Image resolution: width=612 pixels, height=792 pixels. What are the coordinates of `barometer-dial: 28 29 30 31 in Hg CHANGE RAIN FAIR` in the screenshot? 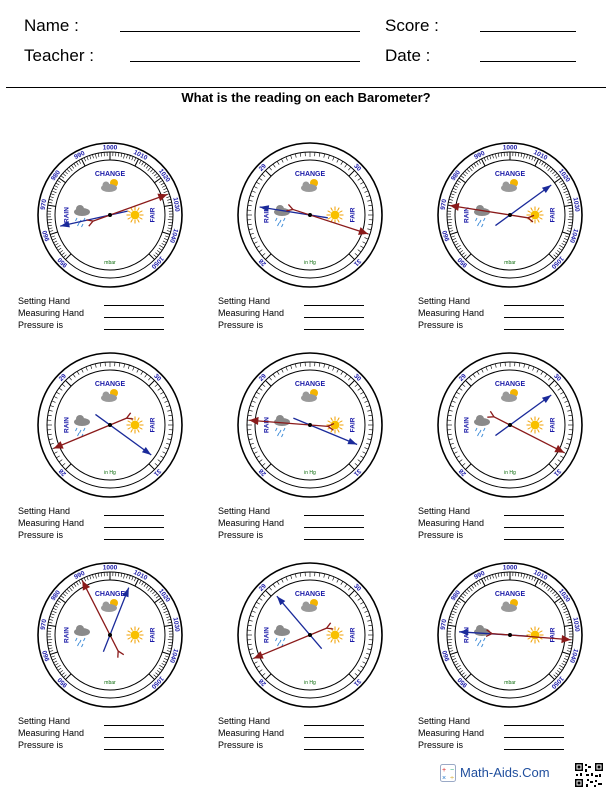 It's located at (310, 215).